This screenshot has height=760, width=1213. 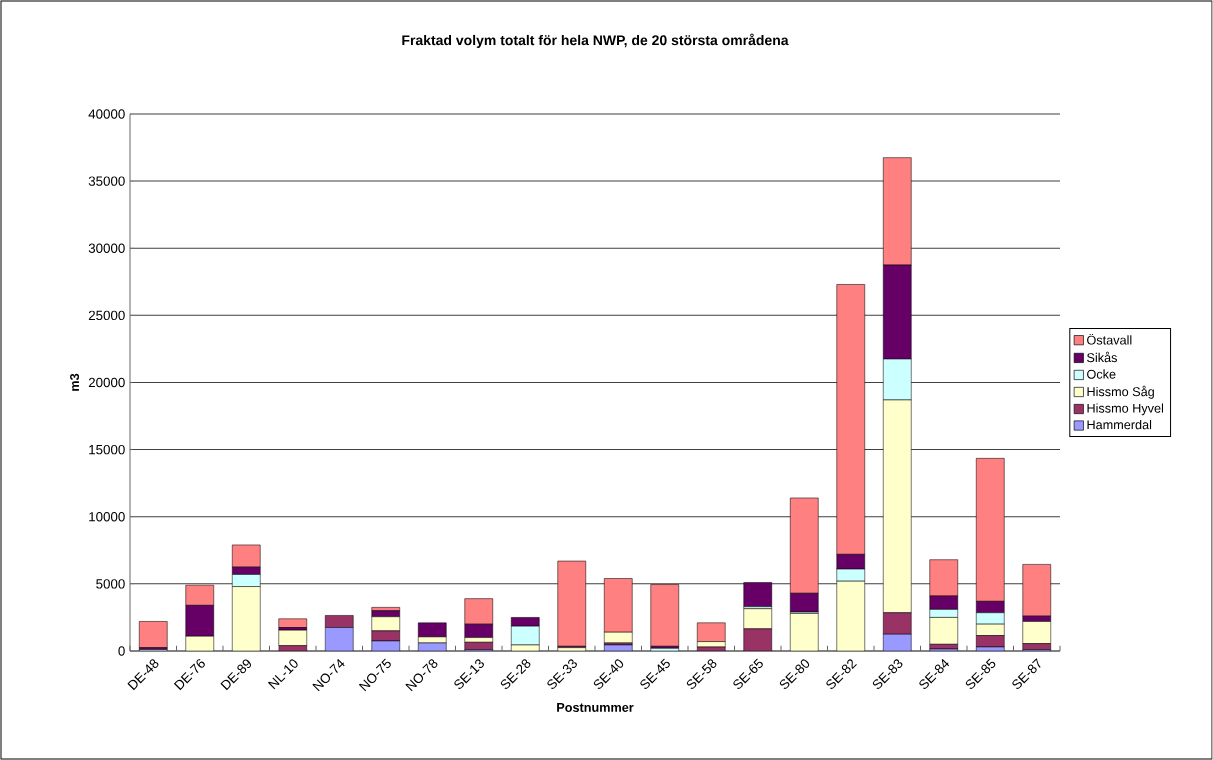 I want to click on y-tick-label: 40000, so click(x=106, y=114).